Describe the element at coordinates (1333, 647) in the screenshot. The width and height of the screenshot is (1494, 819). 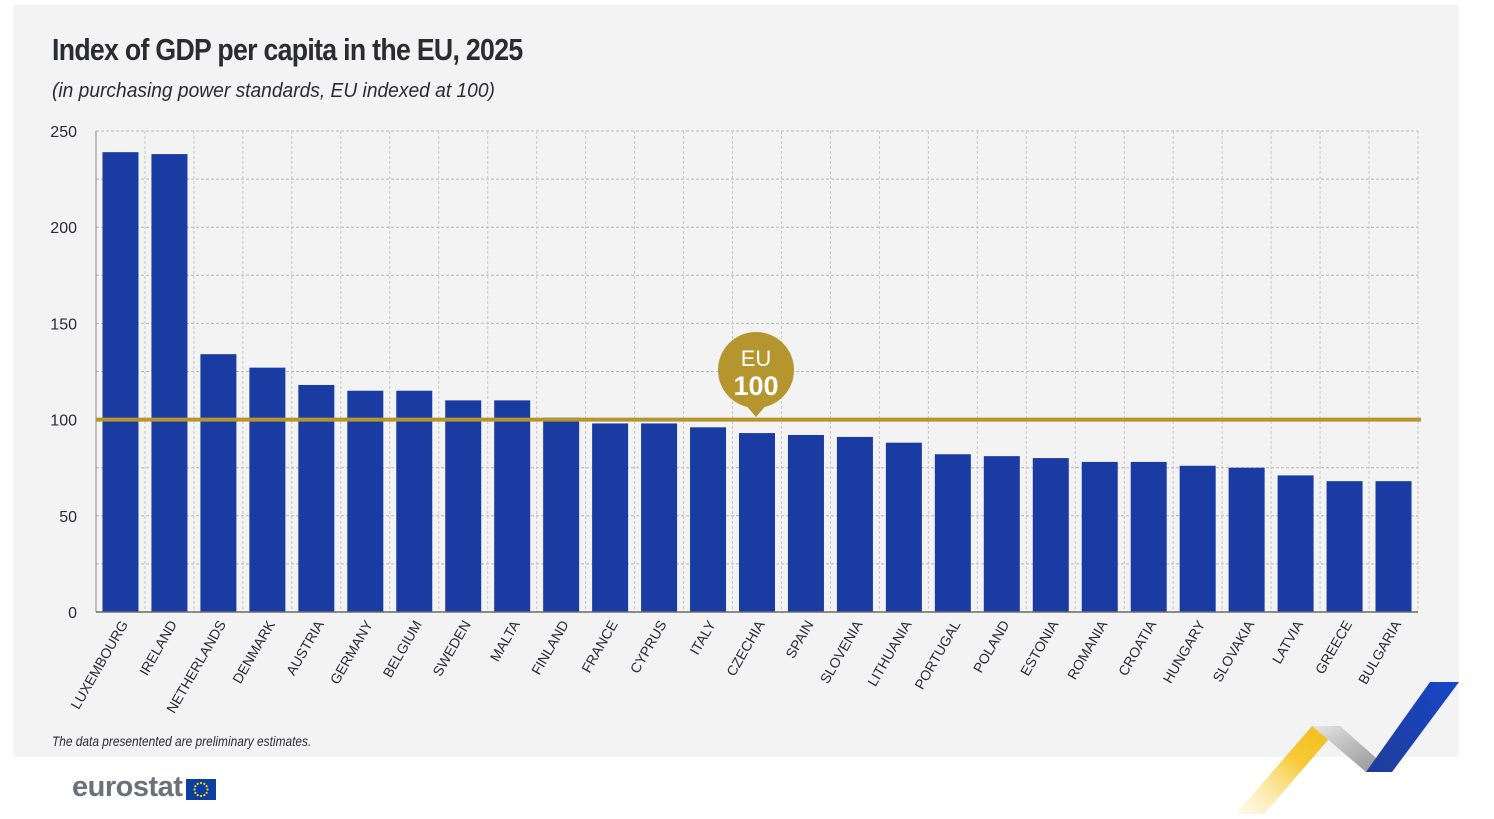
I see `x-tick-label: GREECE` at that location.